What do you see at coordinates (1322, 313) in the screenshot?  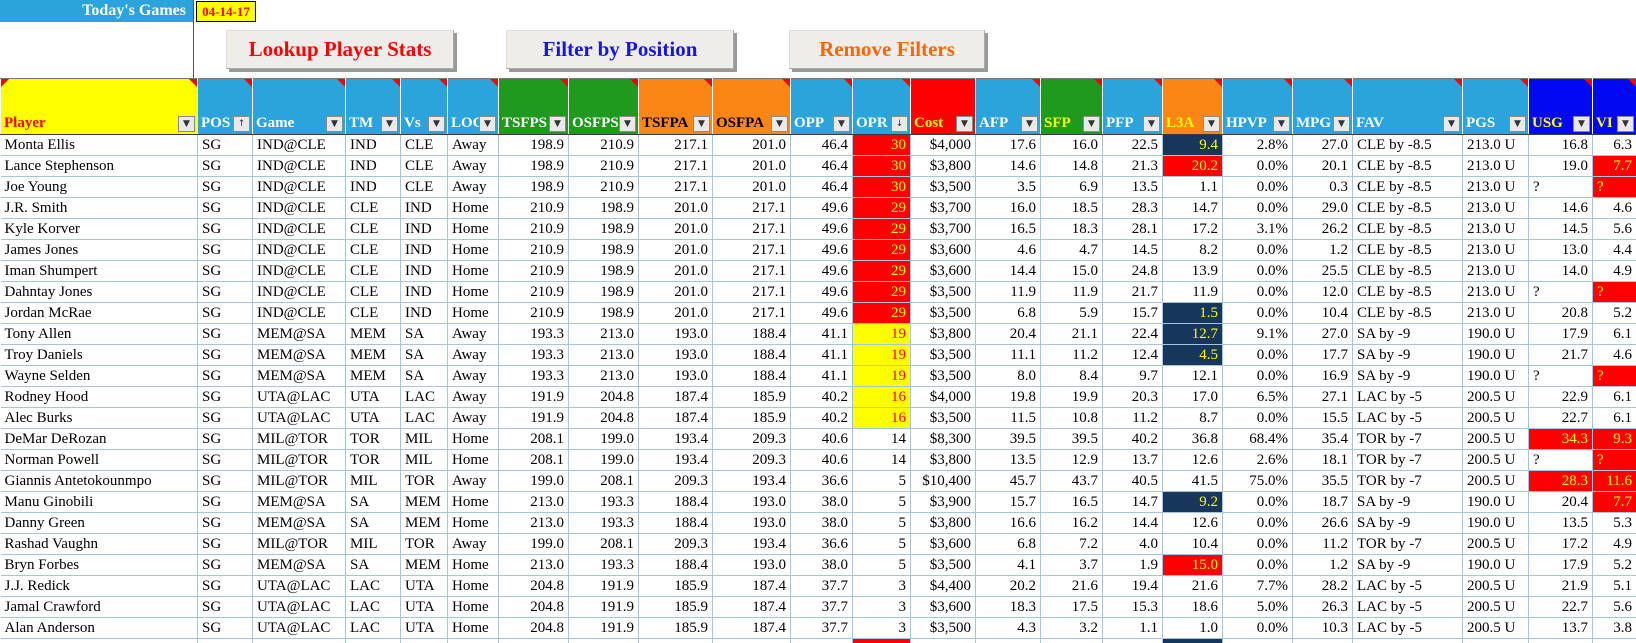 I see `cell-mpg: 10.4` at bounding box center [1322, 313].